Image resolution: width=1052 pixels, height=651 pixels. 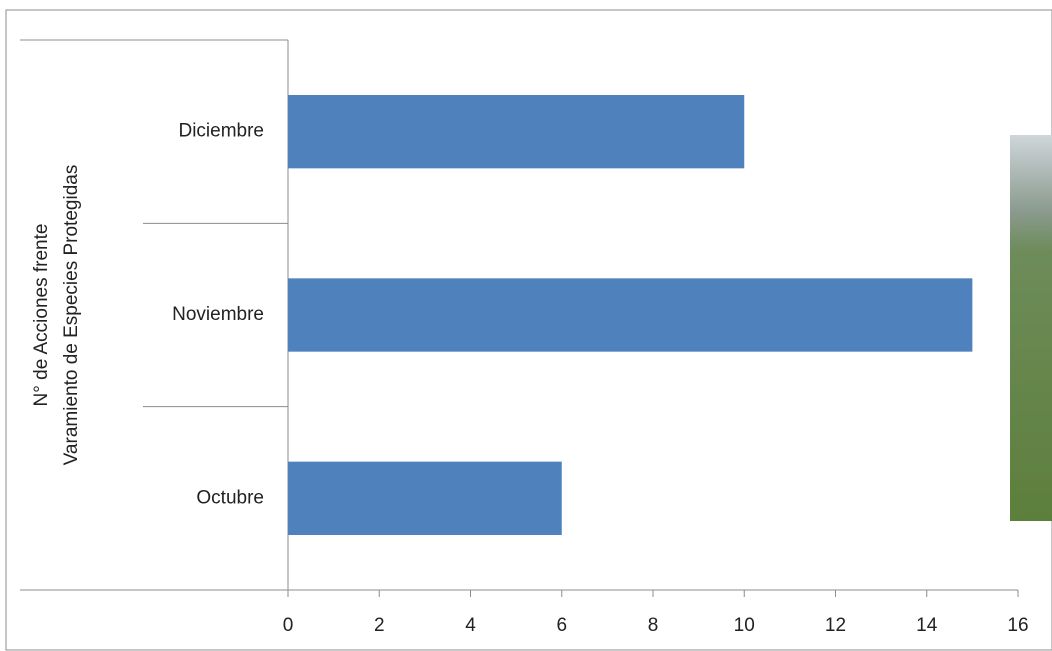 I want to click on photo, so click(x=1031, y=328).